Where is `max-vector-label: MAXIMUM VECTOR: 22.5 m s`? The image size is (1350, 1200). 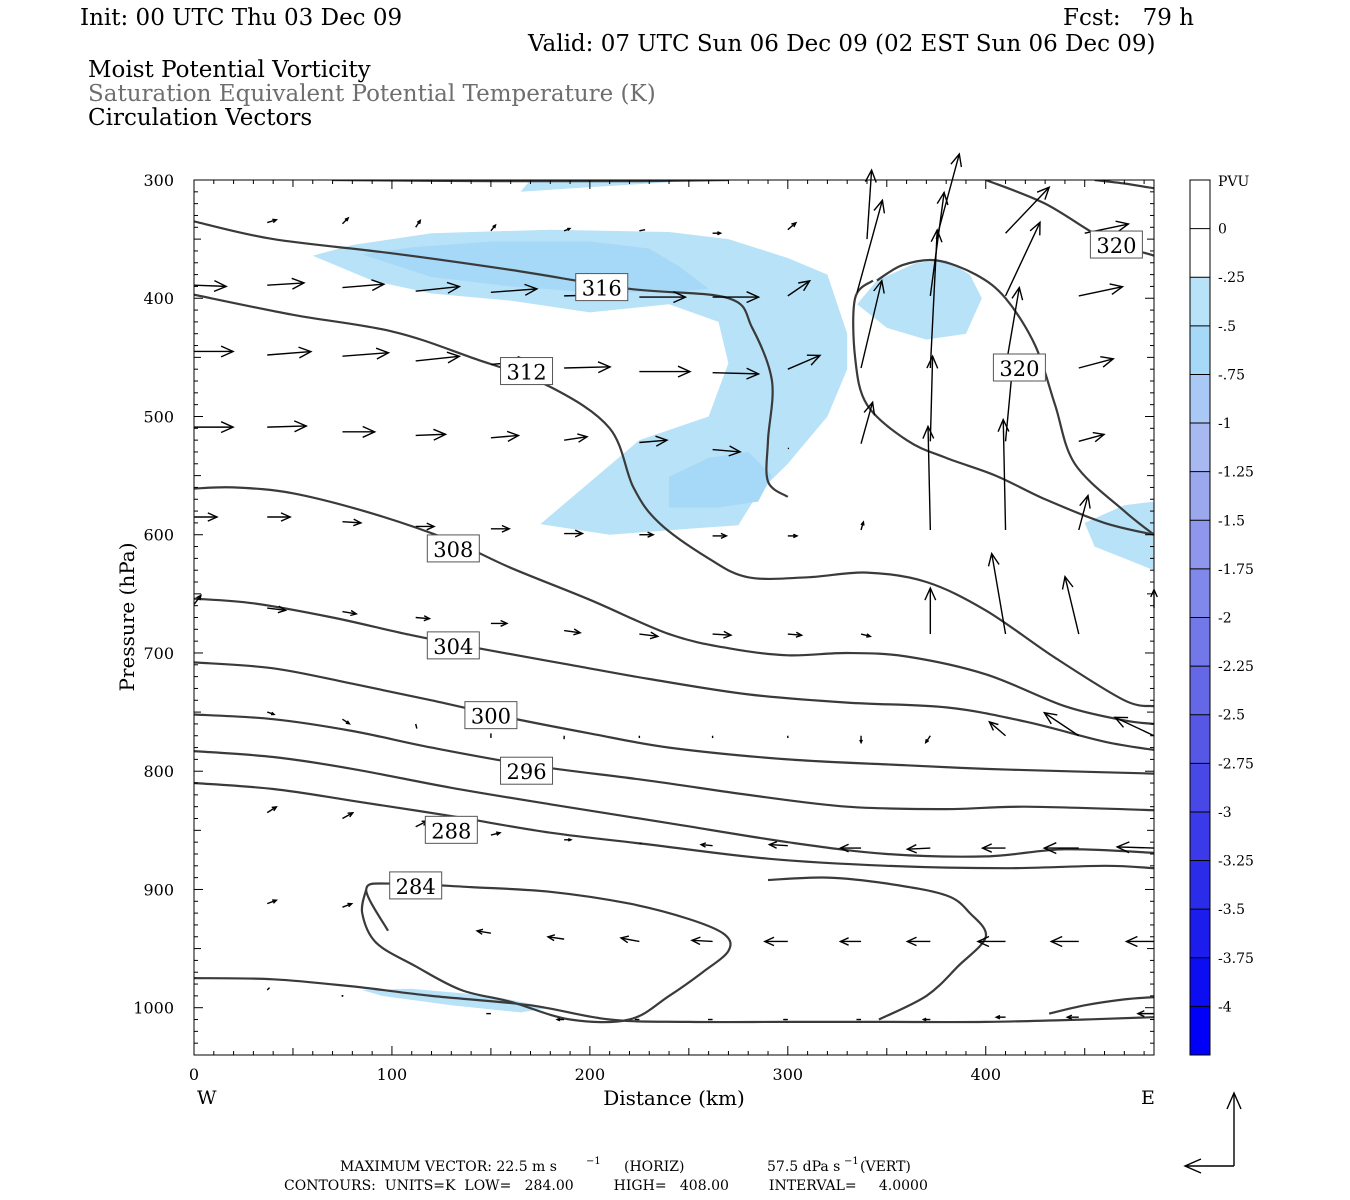 max-vector-label: MAXIMUM VECTOR: 22.5 m s is located at coordinates (448, 1167).